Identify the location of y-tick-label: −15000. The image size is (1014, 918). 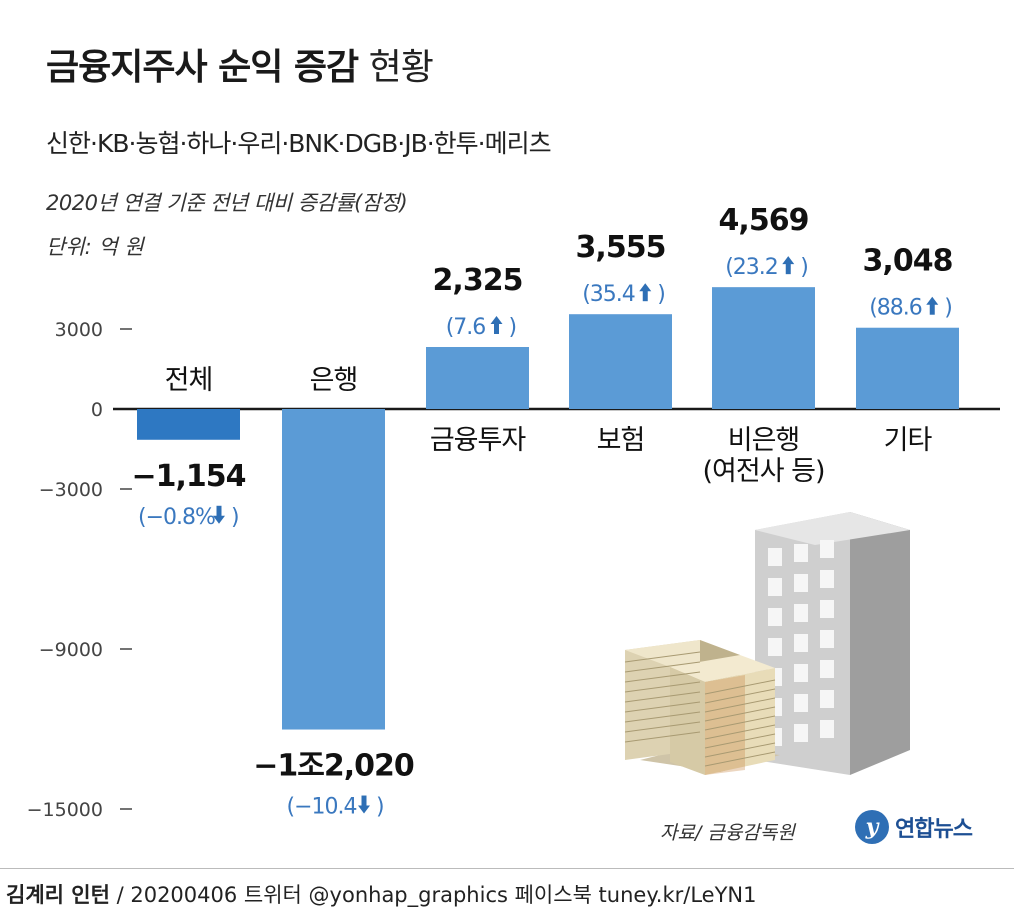
(65, 810).